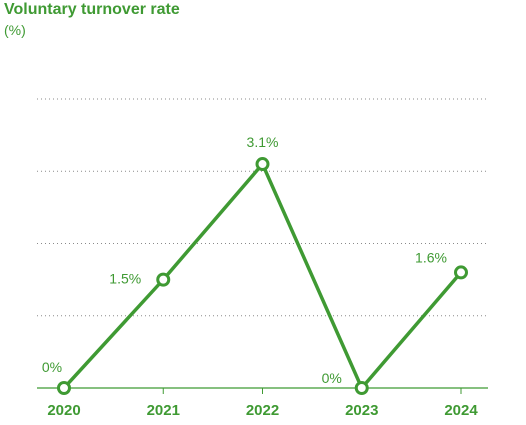  Describe the element at coordinates (361, 410) in the screenshot. I see `x-tick-label: 2023` at that location.